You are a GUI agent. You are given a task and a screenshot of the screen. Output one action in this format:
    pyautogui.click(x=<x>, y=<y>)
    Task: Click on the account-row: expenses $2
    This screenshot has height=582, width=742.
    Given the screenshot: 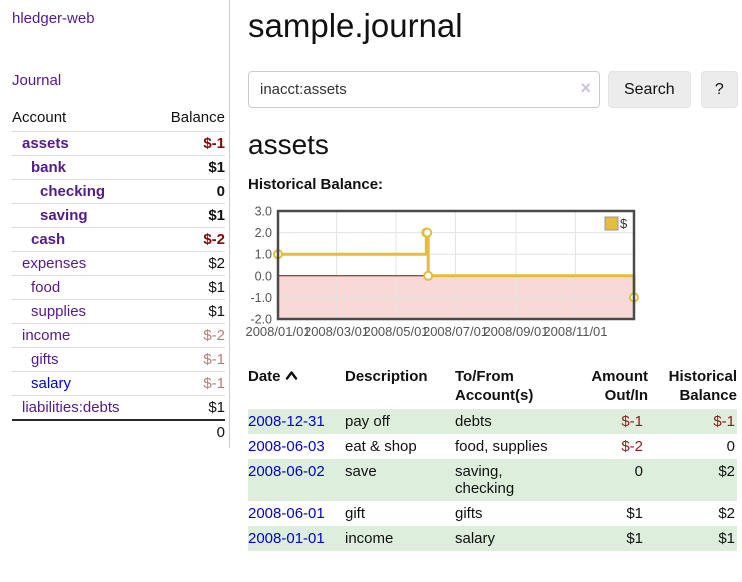 What is the action you would take?
    pyautogui.click(x=118, y=263)
    